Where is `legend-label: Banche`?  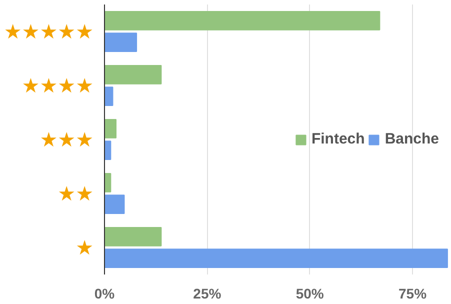
legend-label: Banche is located at coordinates (411, 139).